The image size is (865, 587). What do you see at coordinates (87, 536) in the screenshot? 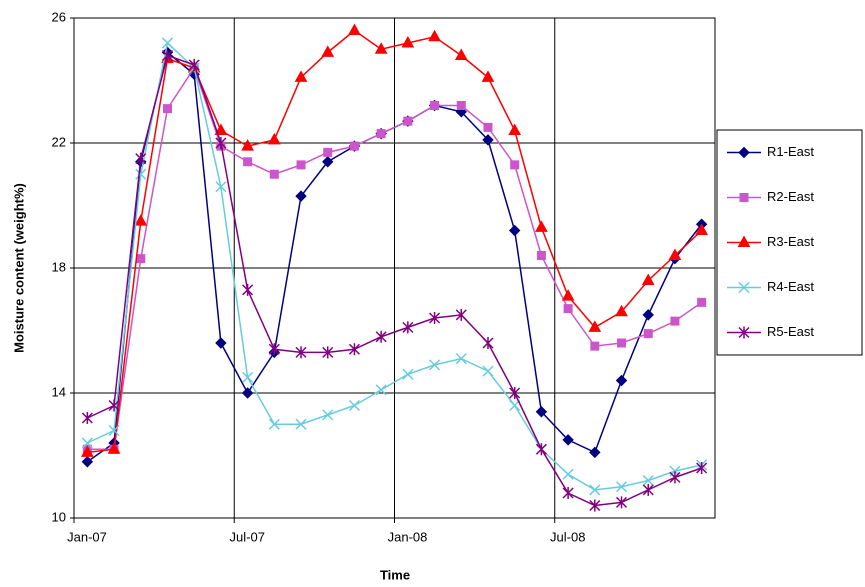
I see `x-tick-label: Jan-07` at bounding box center [87, 536].